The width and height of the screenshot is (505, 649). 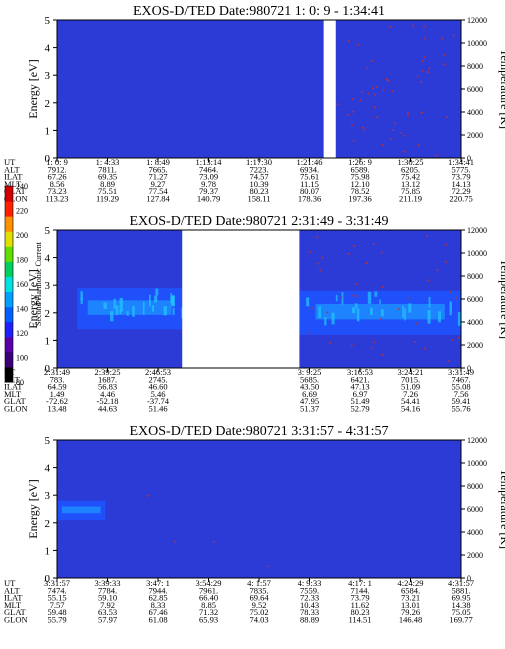 What do you see at coordinates (57, 184) in the screenshot?
I see `orbit-cell: 8.56` at bounding box center [57, 184].